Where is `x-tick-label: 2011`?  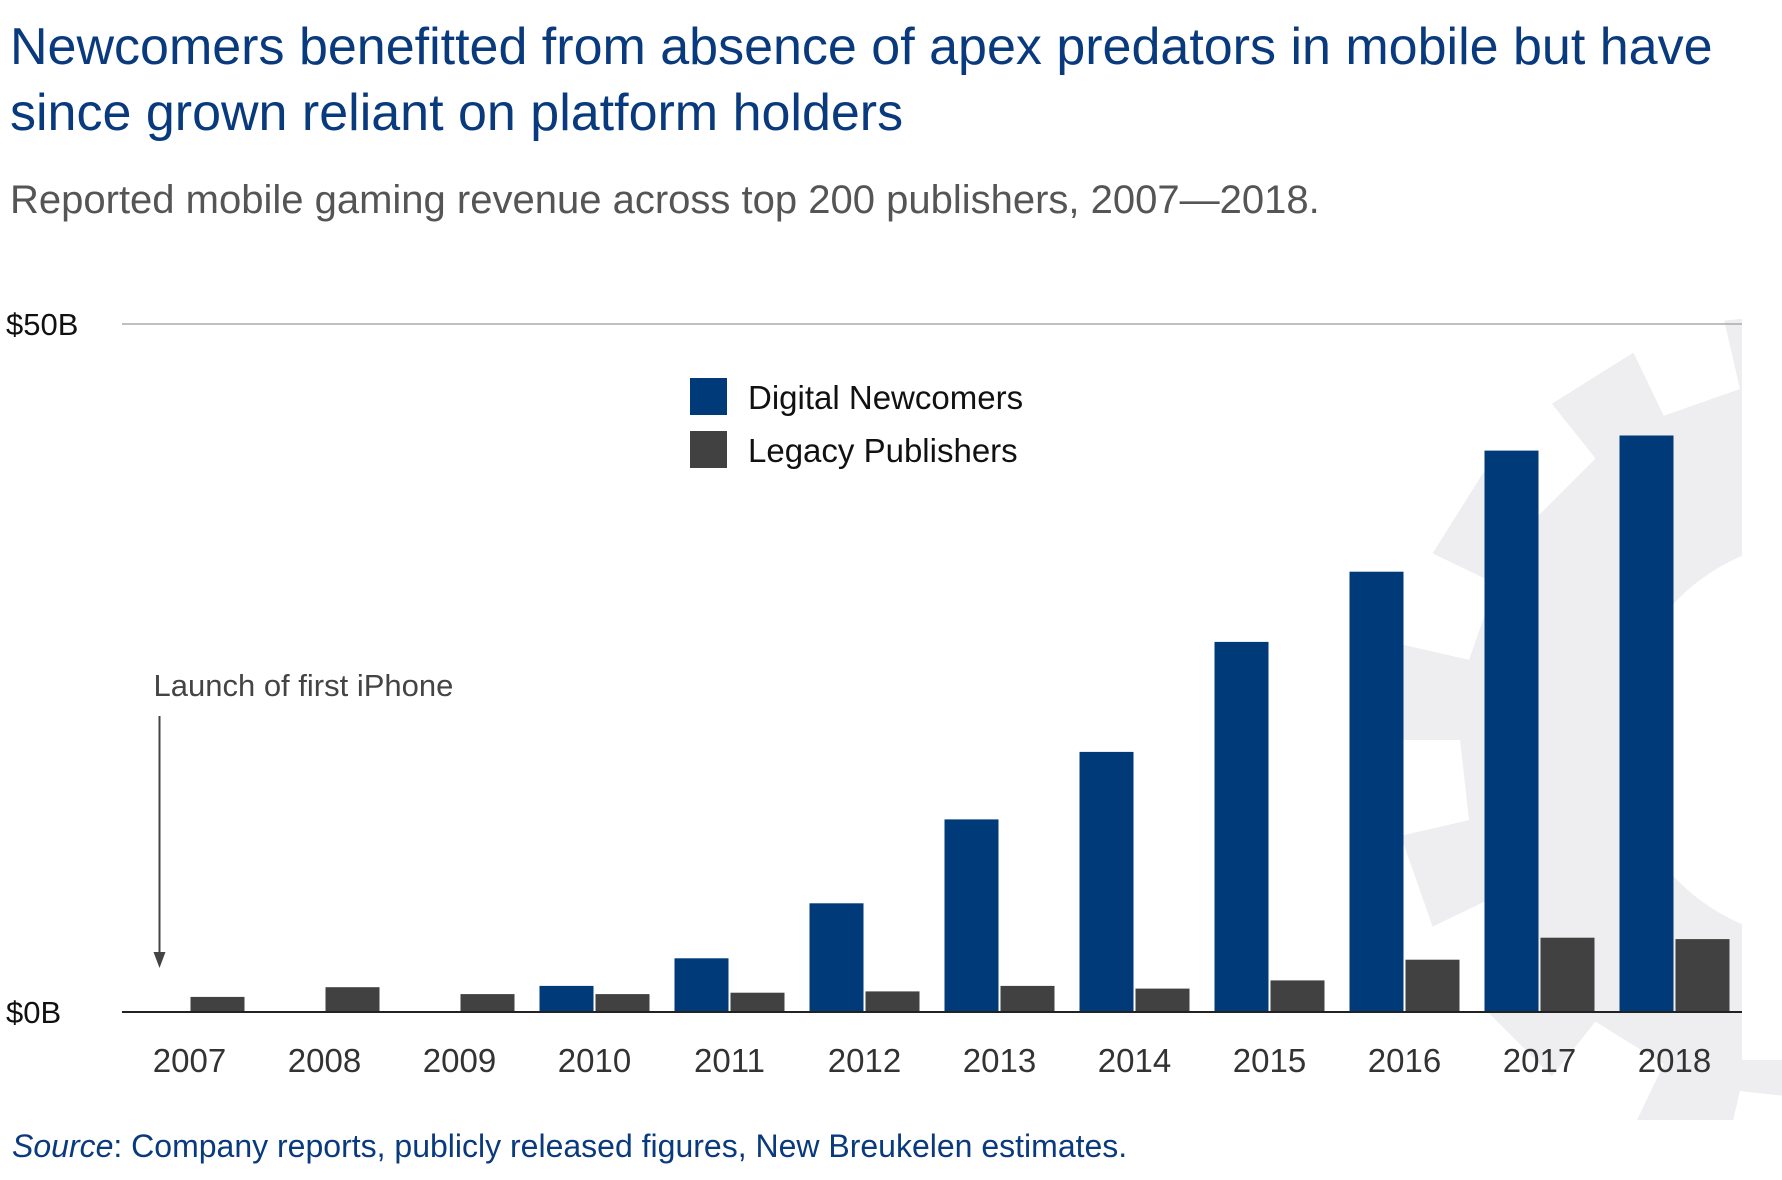 x-tick-label: 2011 is located at coordinates (729, 1060).